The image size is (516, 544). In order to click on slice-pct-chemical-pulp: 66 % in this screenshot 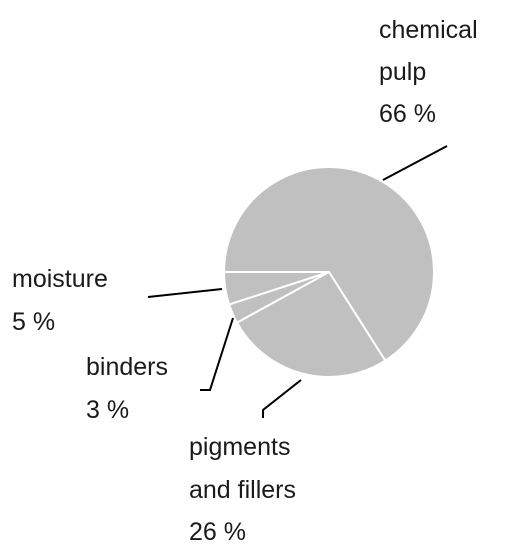, I will do `click(407, 114)`.